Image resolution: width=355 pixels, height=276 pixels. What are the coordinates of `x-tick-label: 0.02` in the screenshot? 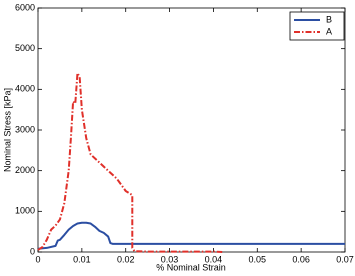 It's located at (126, 259).